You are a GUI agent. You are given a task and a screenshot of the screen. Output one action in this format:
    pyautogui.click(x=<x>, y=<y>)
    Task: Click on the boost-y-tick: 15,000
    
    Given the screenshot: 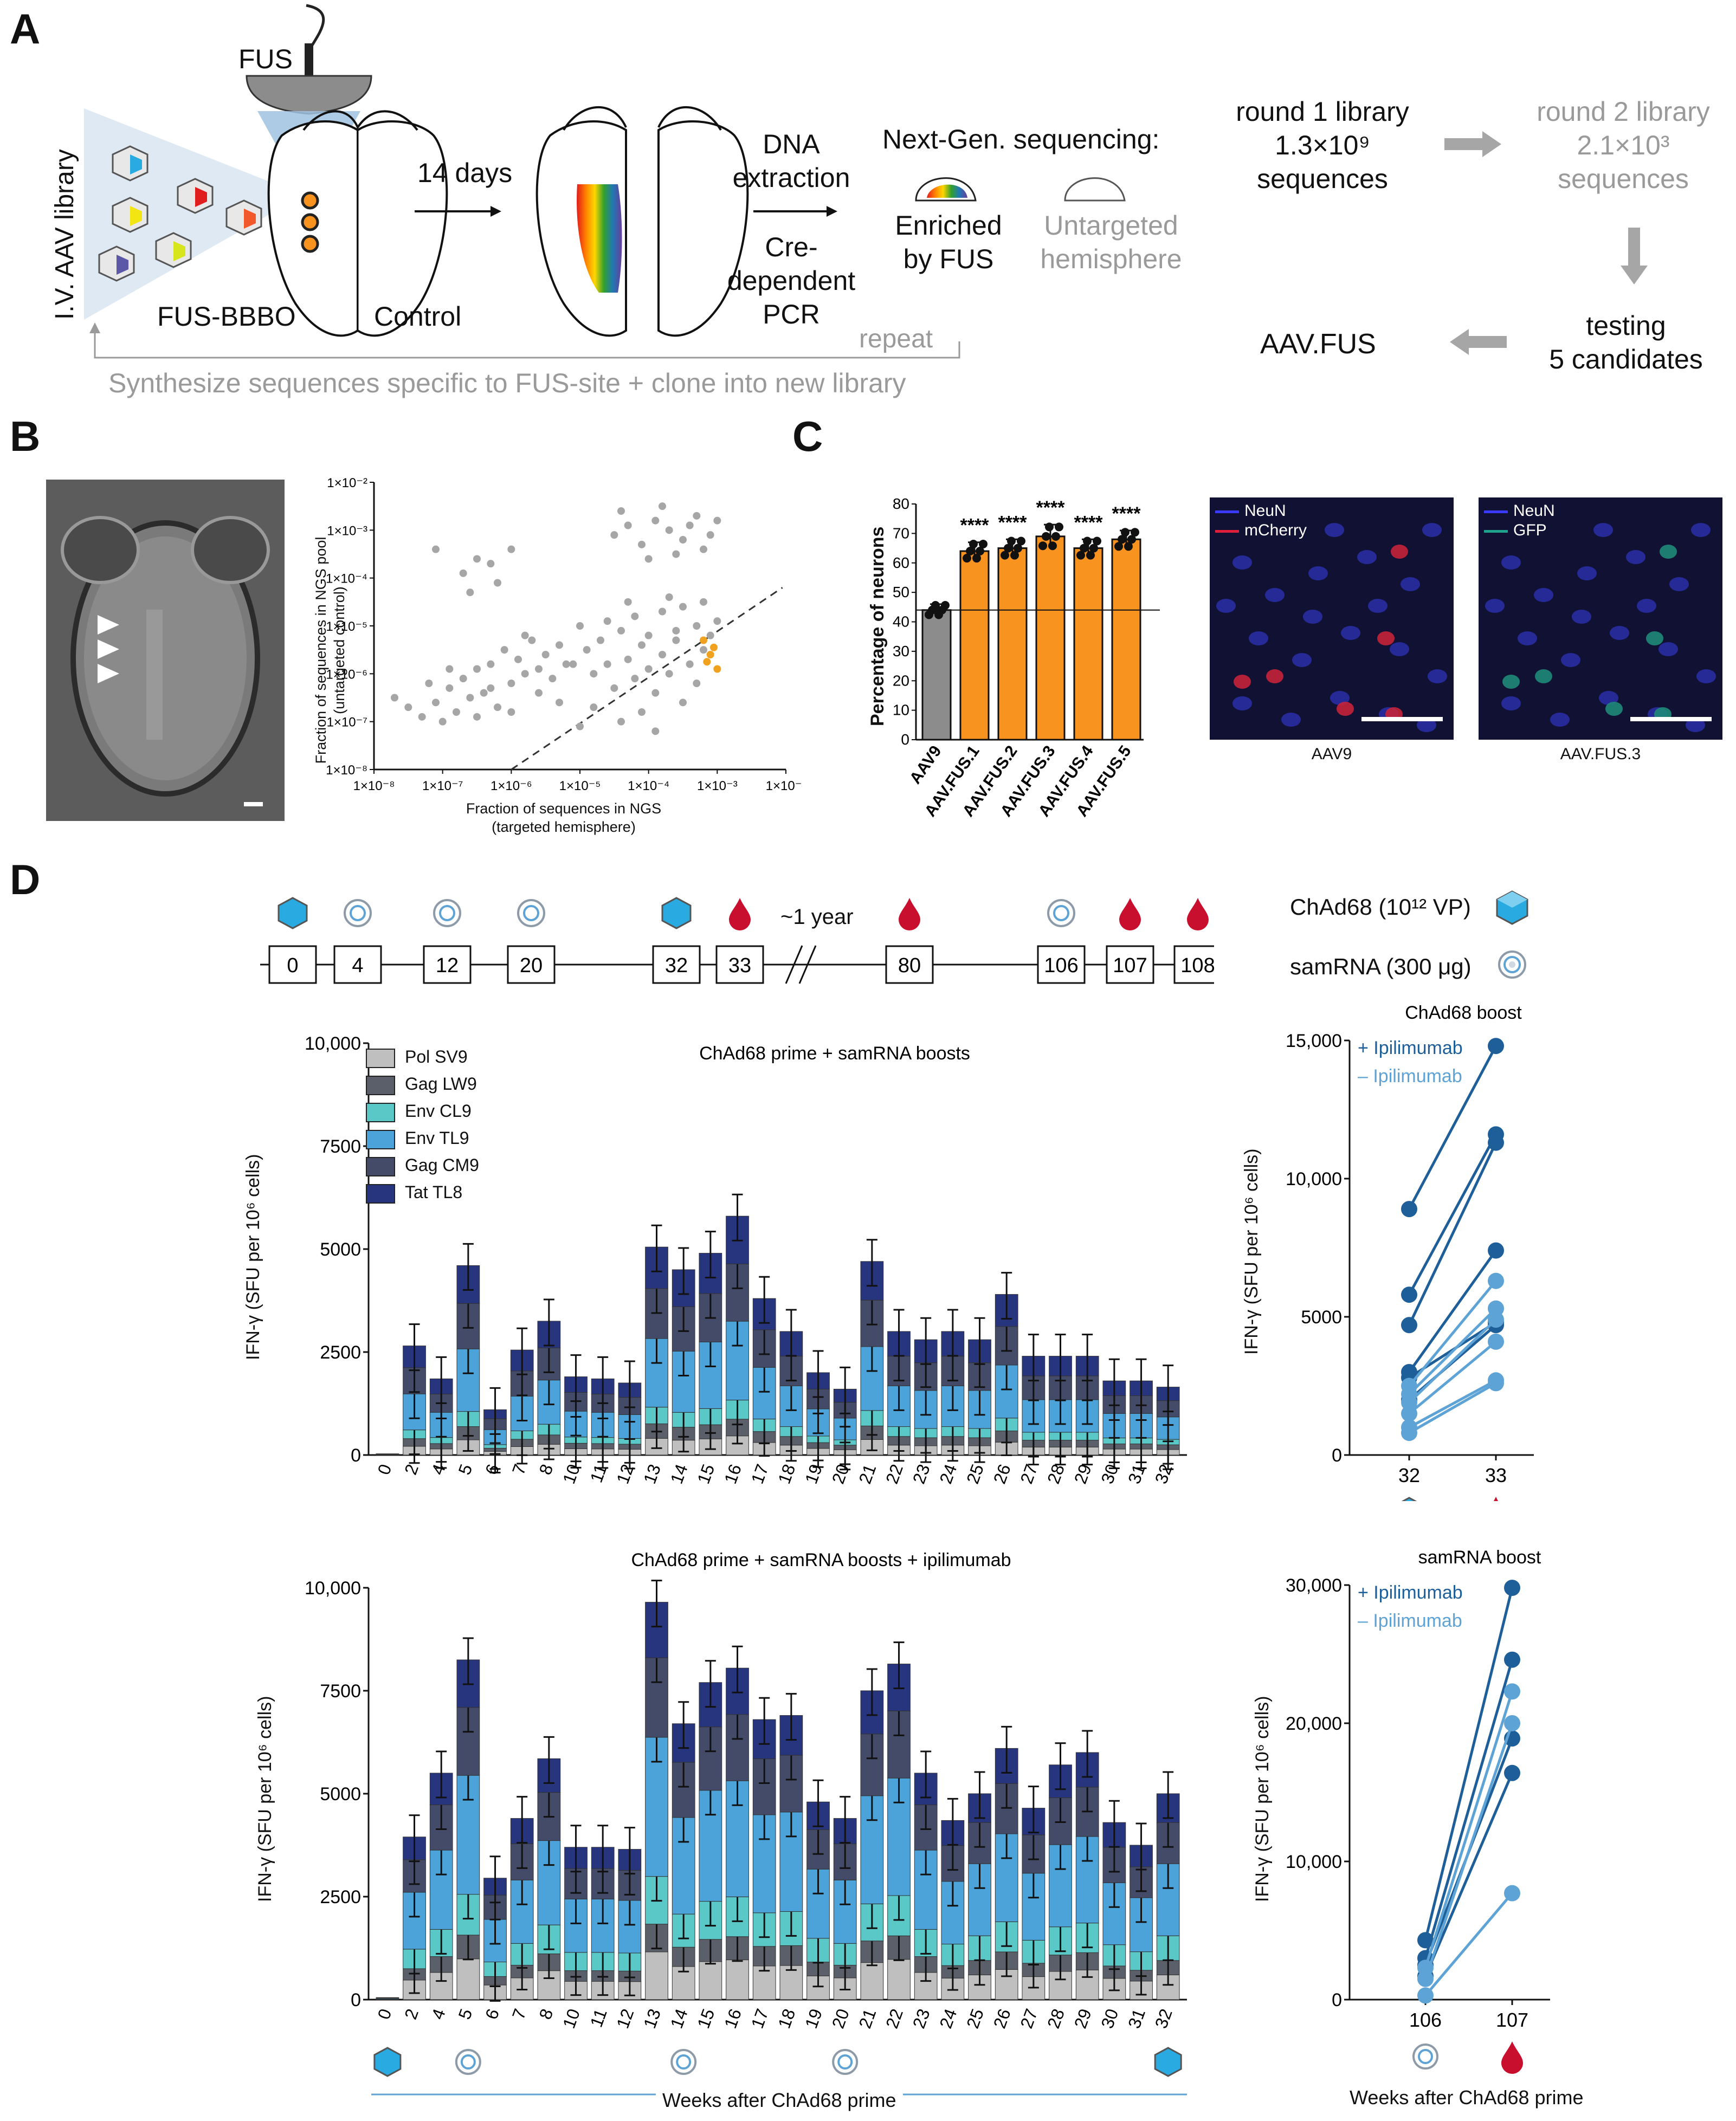 What is the action you would take?
    pyautogui.click(x=1314, y=1041)
    